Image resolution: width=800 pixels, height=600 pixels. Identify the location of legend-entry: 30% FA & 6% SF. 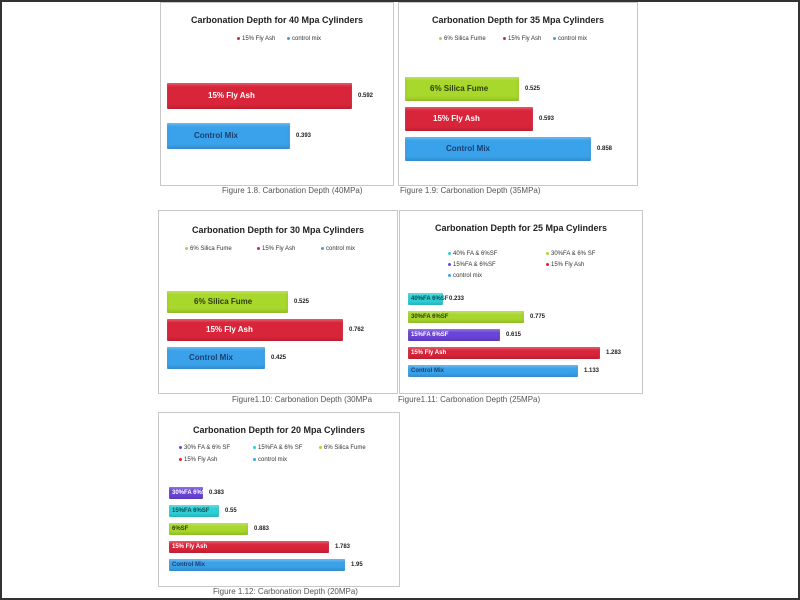
(204, 448).